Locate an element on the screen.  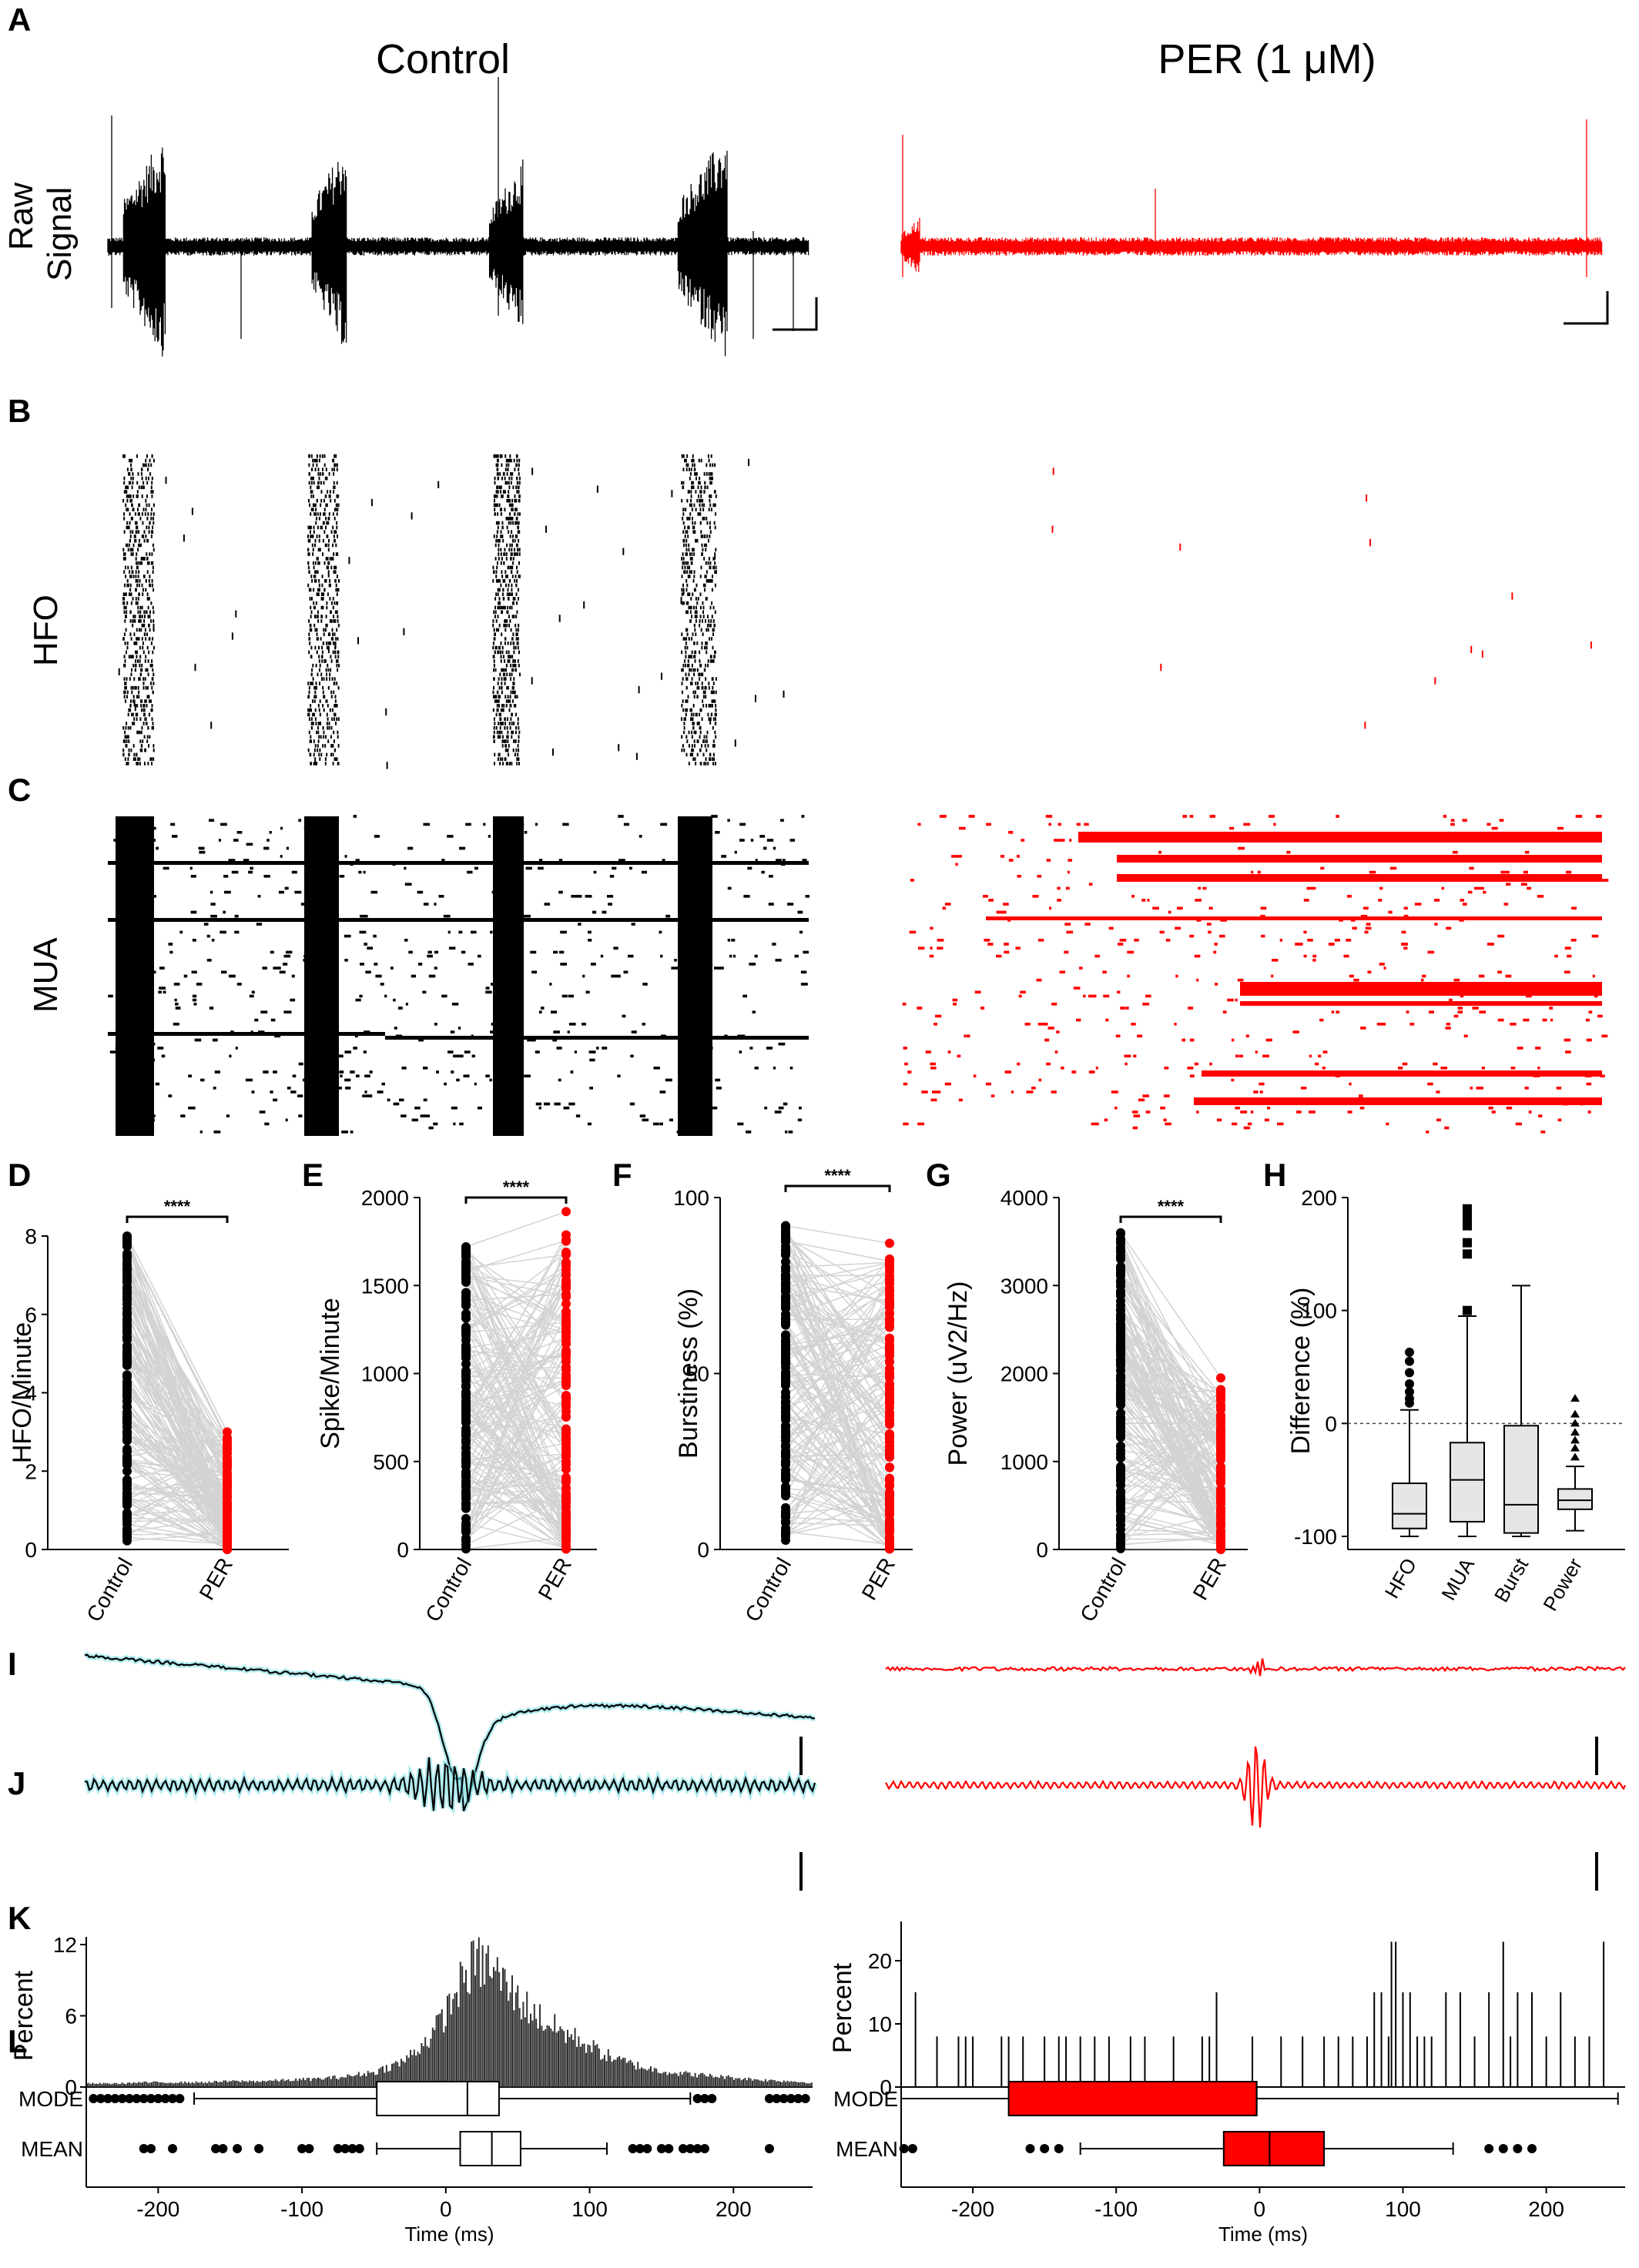
category-label: MODE is located at coordinates (865, 2099).